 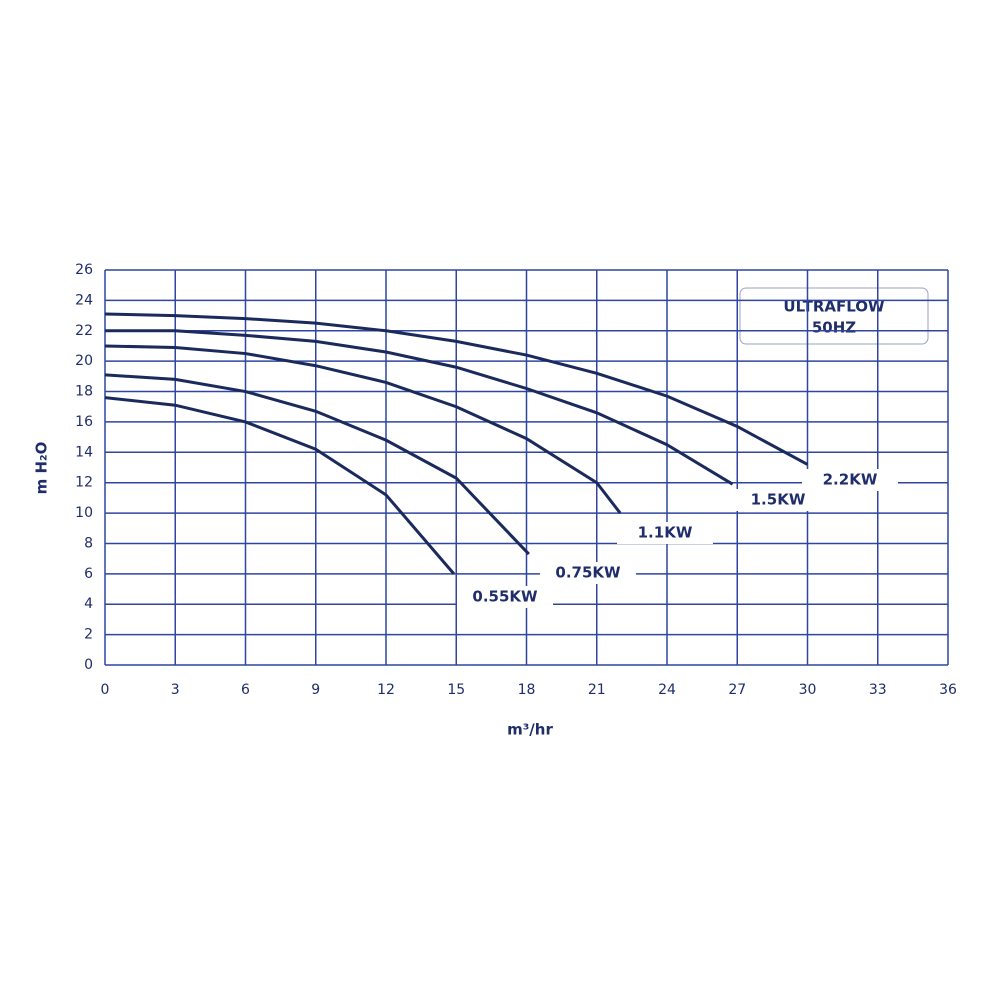 What do you see at coordinates (84, 513) in the screenshot?
I see `y-tick-label: 10` at bounding box center [84, 513].